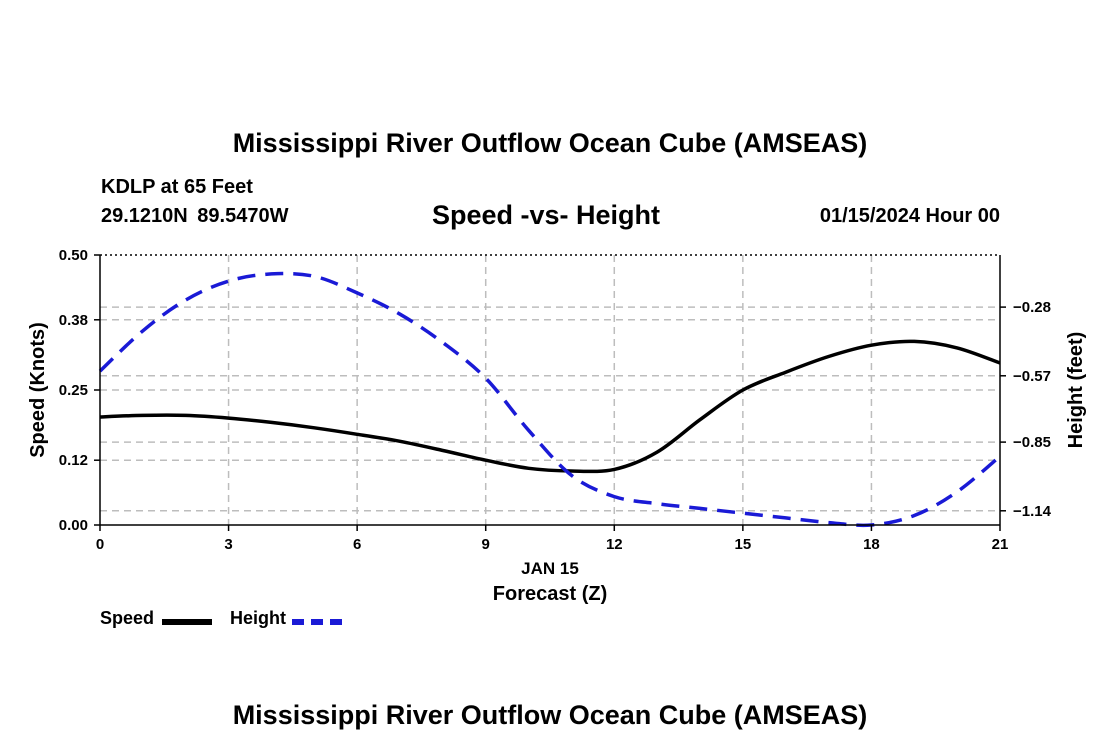 The width and height of the screenshot is (1100, 750). Describe the element at coordinates (73, 460) in the screenshot. I see `y-left-tick-label: 0.12` at that location.